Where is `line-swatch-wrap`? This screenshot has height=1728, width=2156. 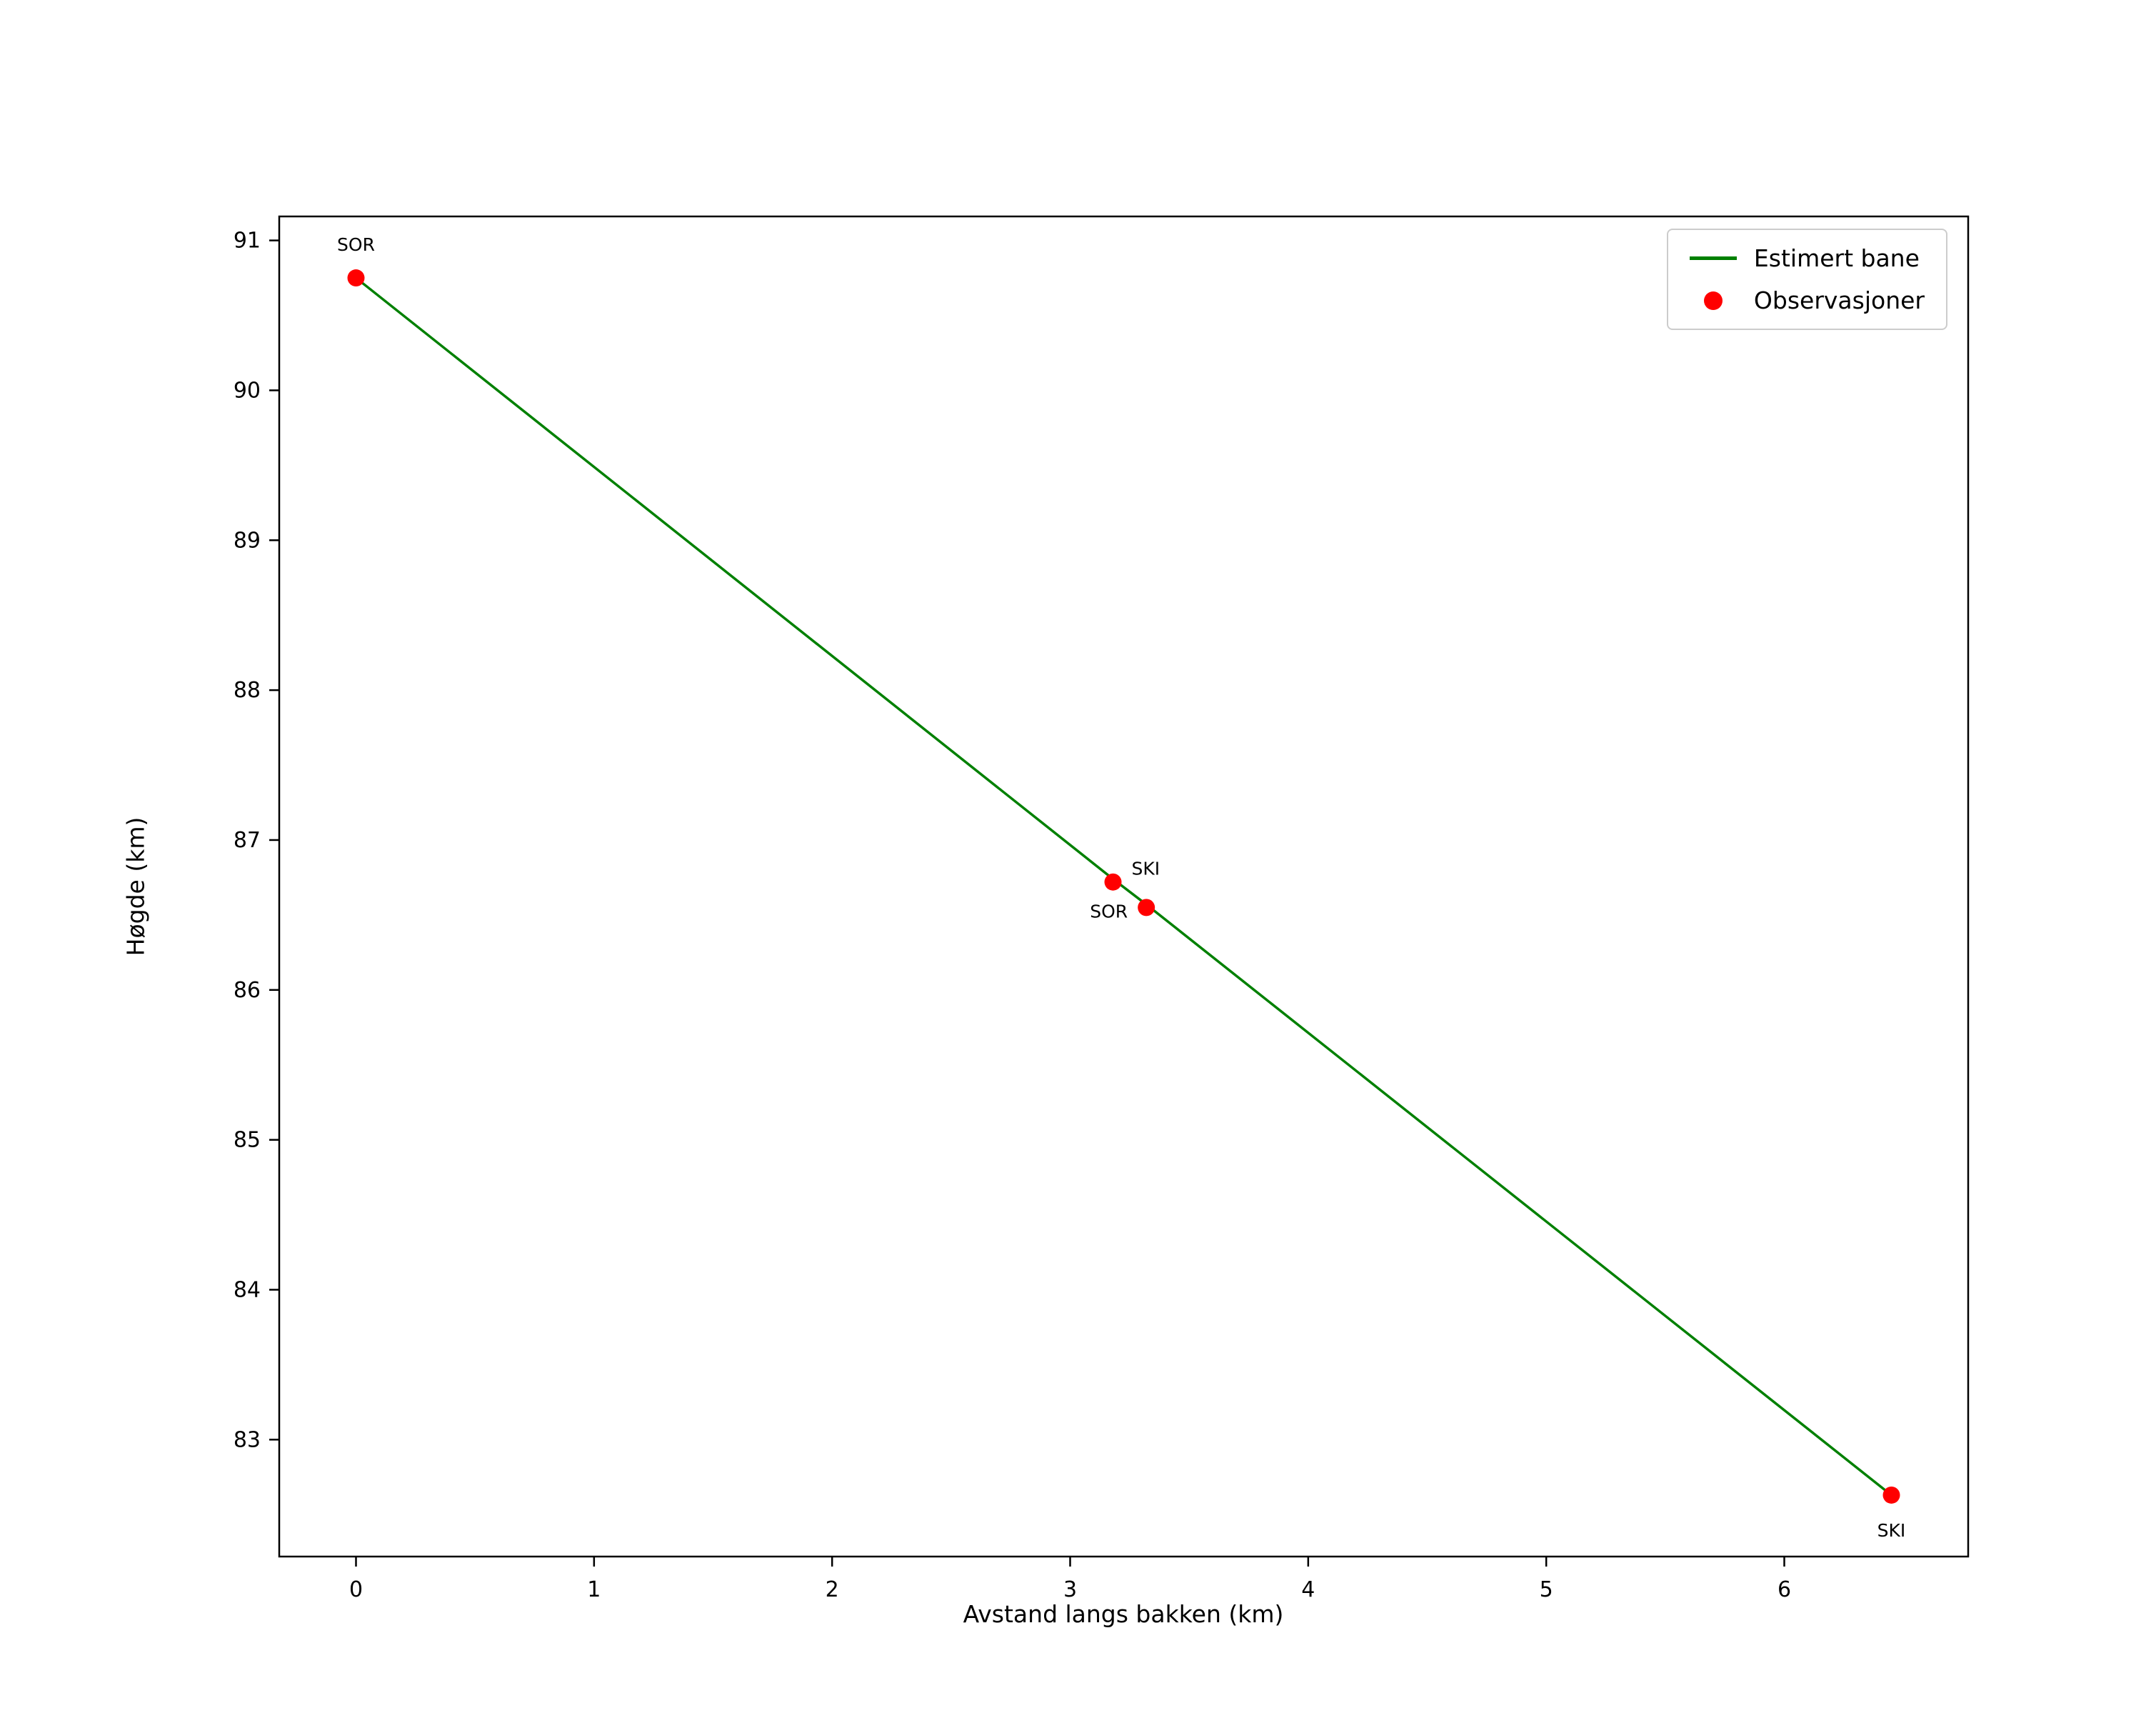
line-swatch-wrap is located at coordinates (1713, 258).